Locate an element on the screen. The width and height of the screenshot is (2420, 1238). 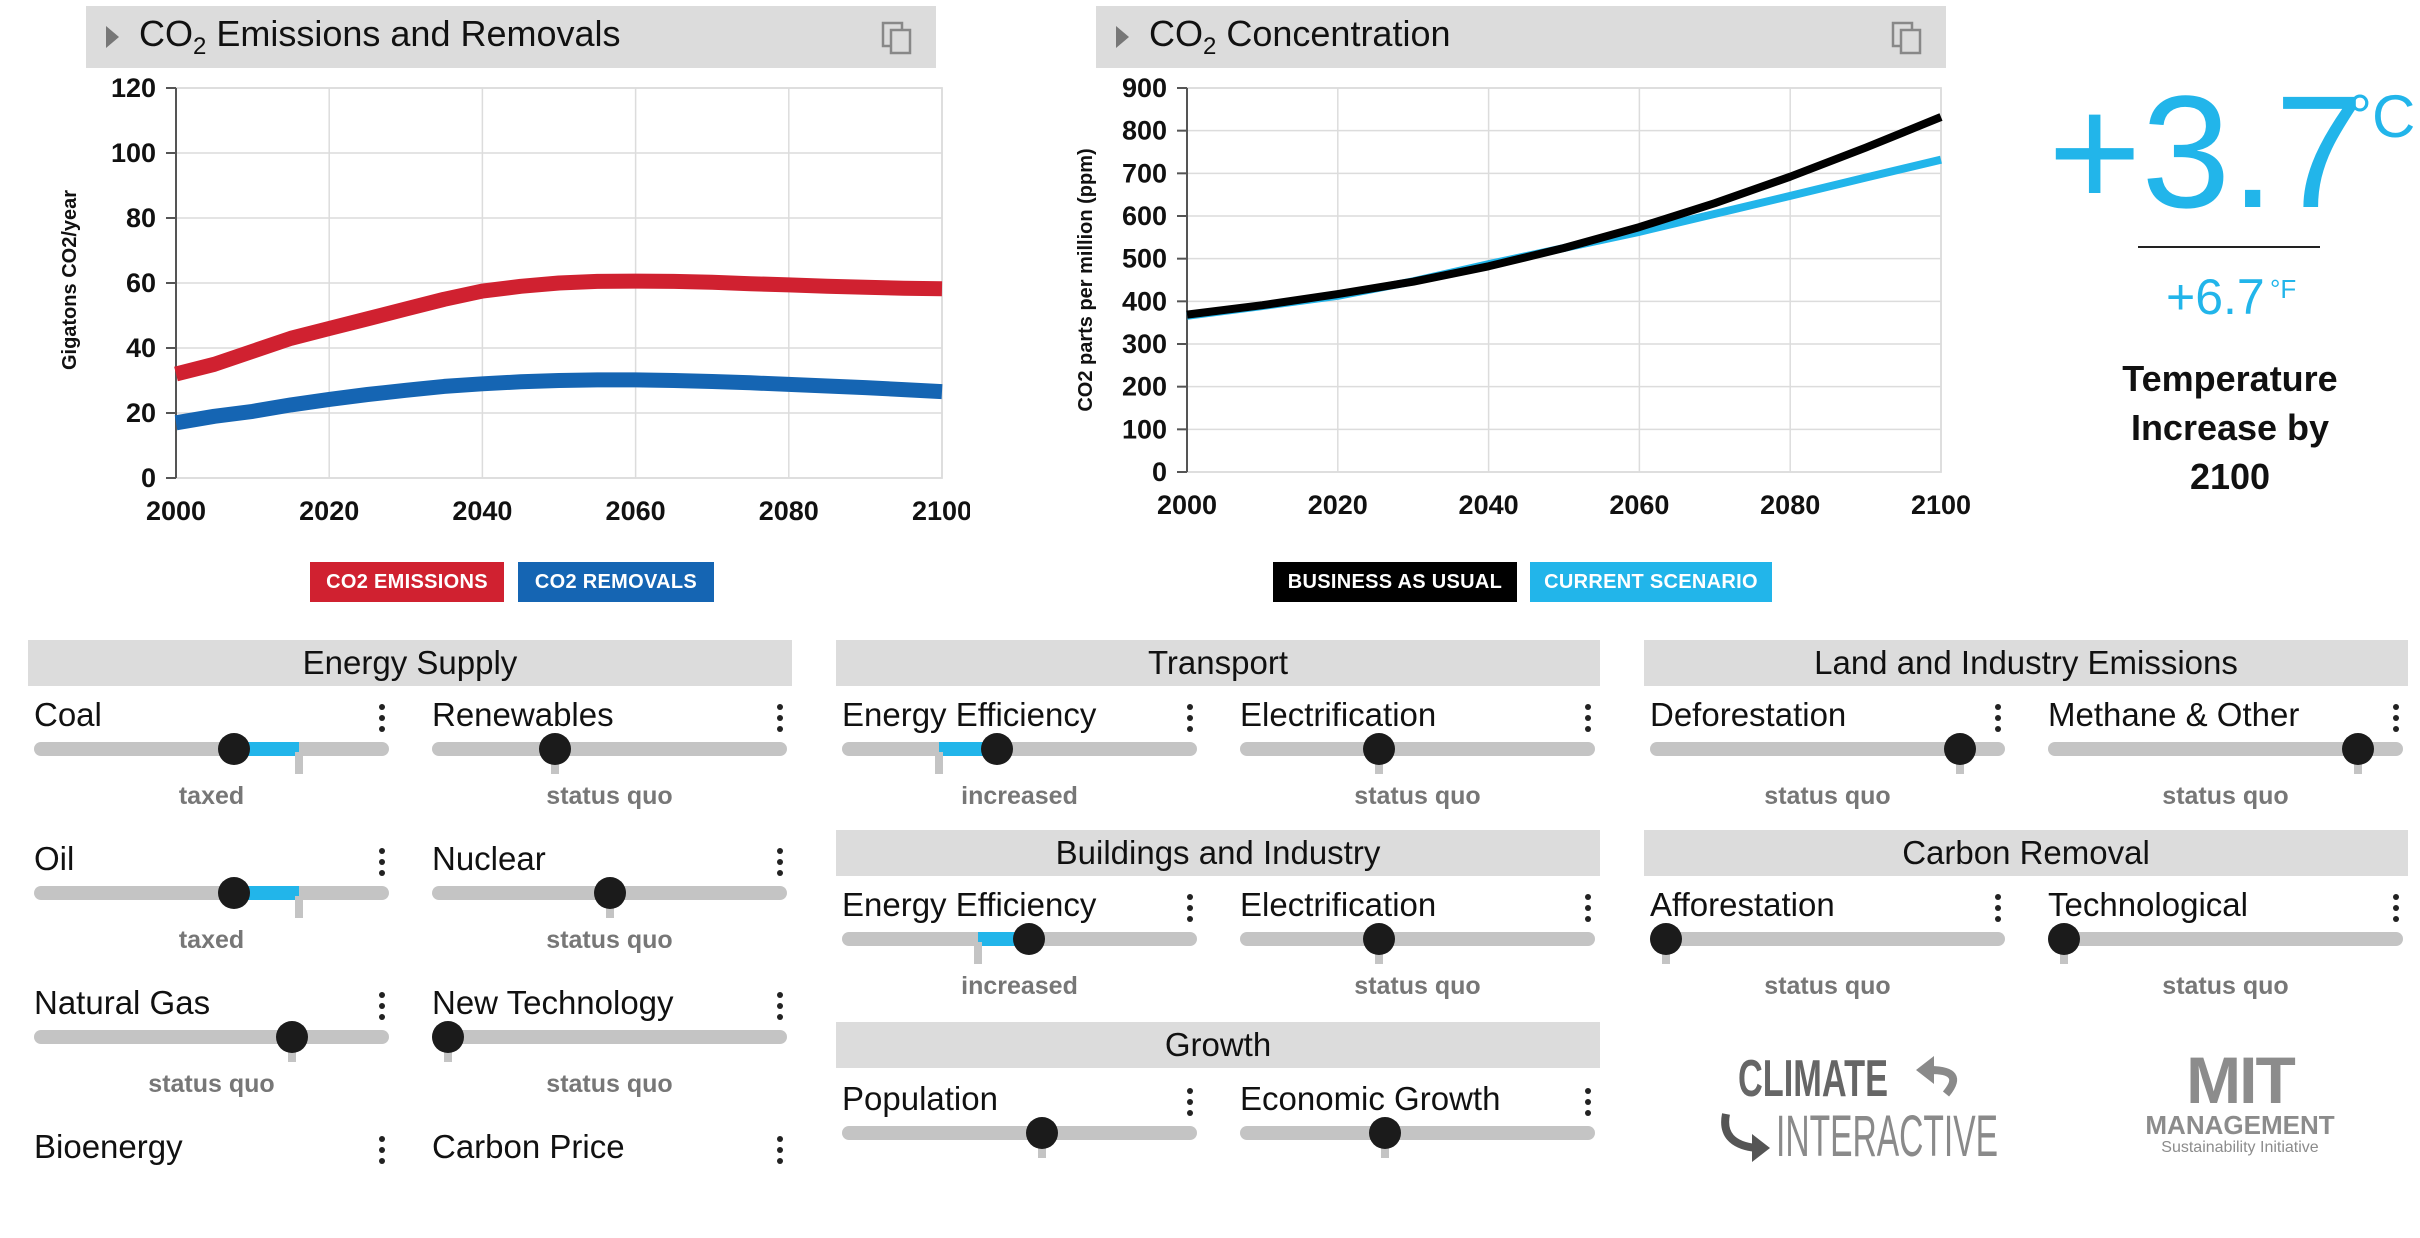
slider-buildings-electrification: Electrification status quo is located at coordinates (1417, 943).